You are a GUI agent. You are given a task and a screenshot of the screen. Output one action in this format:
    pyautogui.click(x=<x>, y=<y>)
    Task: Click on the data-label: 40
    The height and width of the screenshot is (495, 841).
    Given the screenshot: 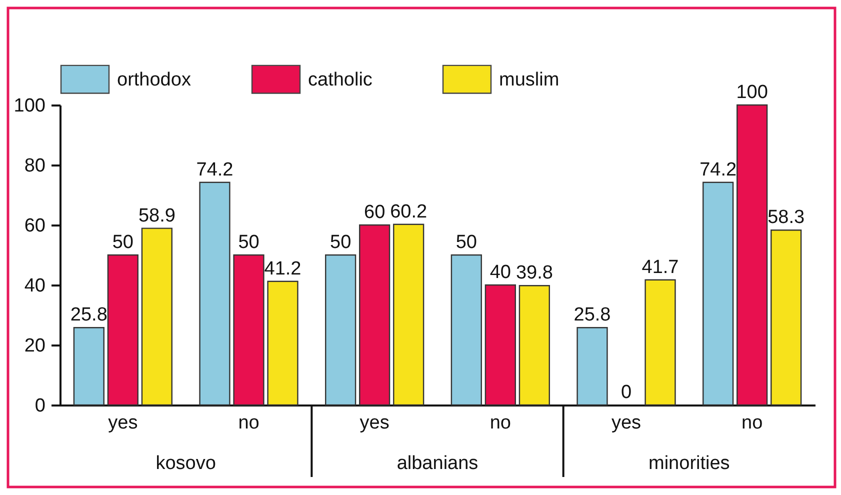 What is the action you would take?
    pyautogui.click(x=500, y=272)
    